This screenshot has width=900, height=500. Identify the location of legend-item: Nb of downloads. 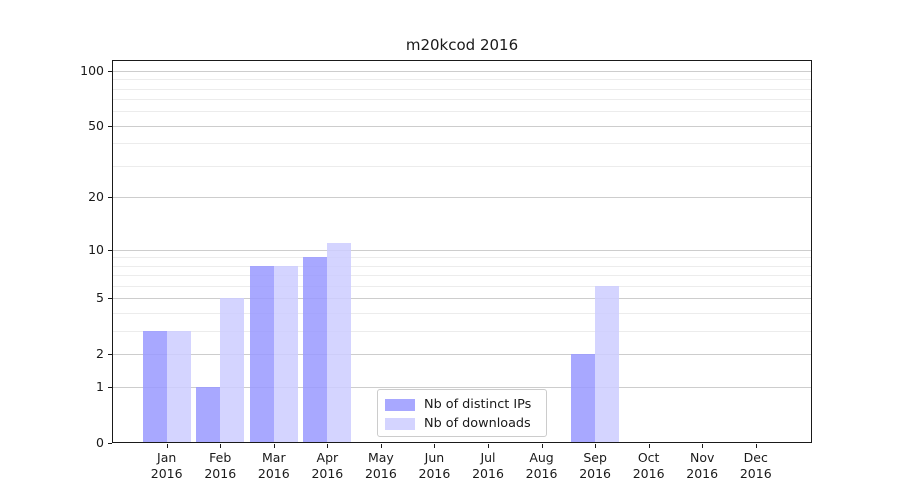
(461, 423).